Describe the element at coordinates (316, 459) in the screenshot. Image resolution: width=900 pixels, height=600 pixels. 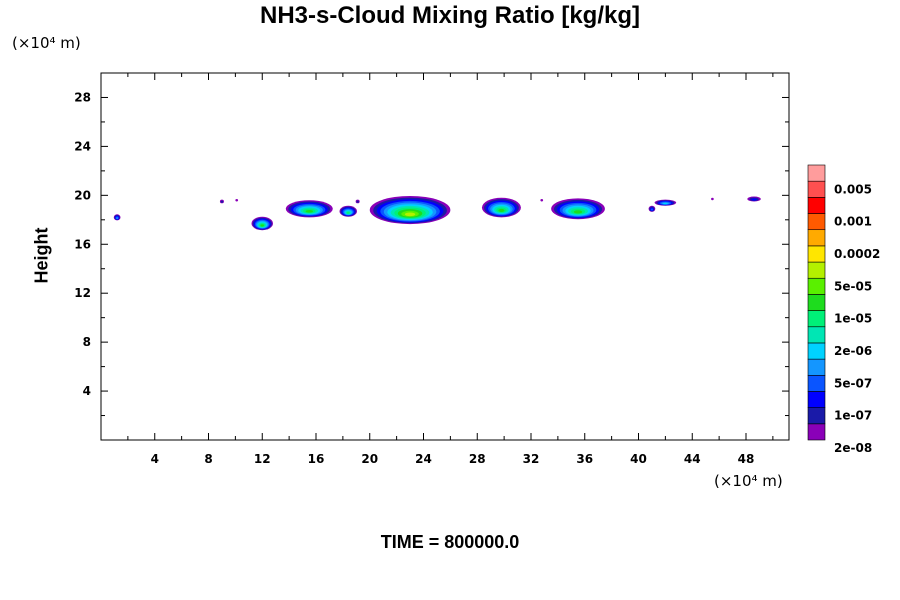
I see `x-tick-label: 16` at that location.